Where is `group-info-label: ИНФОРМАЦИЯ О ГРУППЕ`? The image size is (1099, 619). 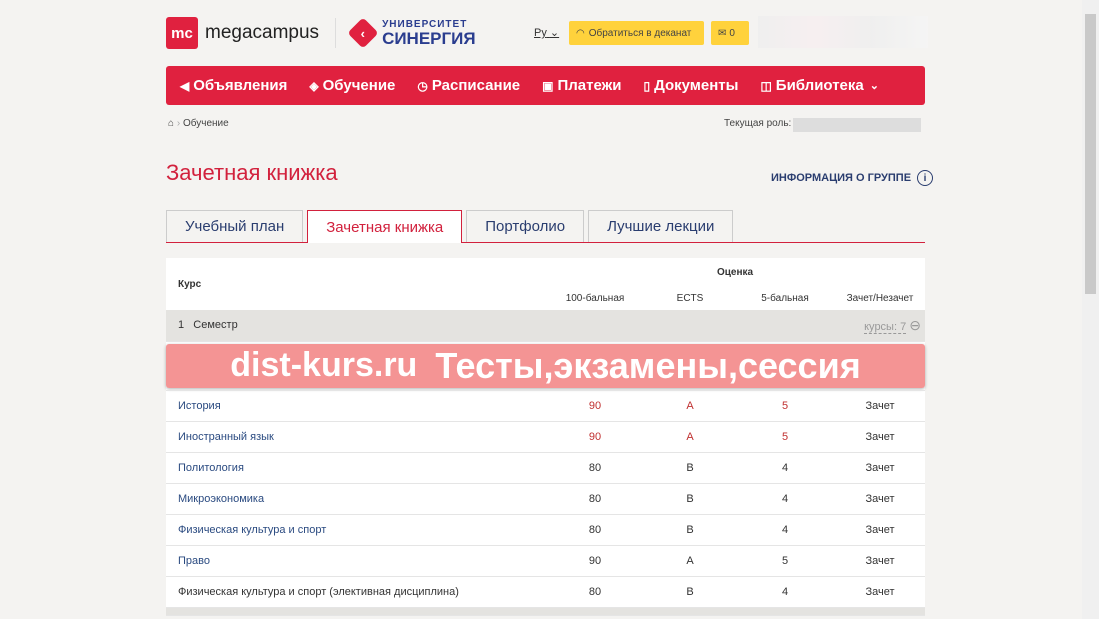
group-info-label: ИНФОРМАЦИЯ О ГРУППЕ is located at coordinates (841, 178).